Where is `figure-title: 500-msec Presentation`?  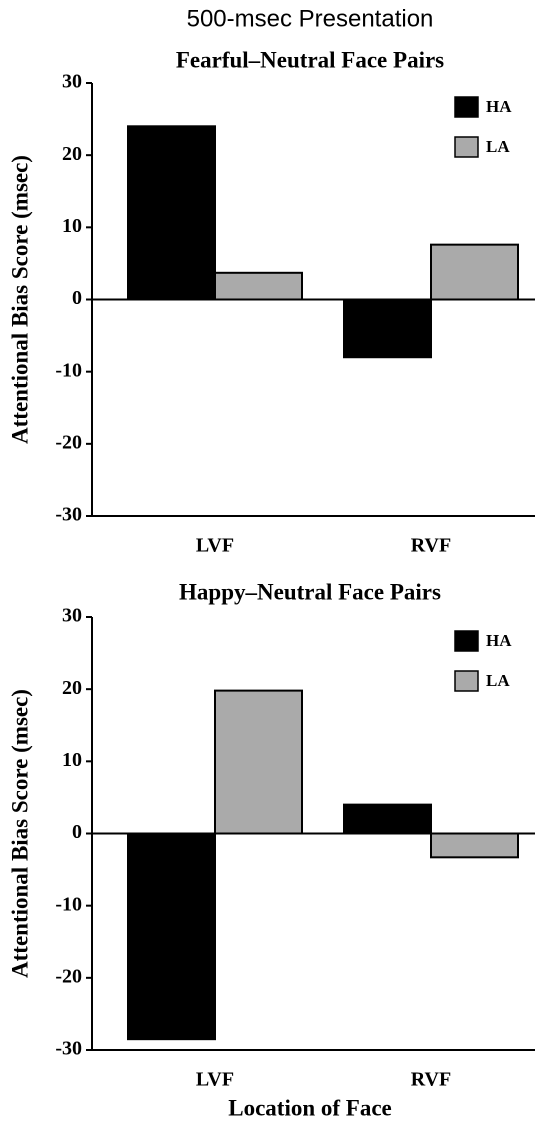 figure-title: 500-msec Presentation is located at coordinates (310, 18).